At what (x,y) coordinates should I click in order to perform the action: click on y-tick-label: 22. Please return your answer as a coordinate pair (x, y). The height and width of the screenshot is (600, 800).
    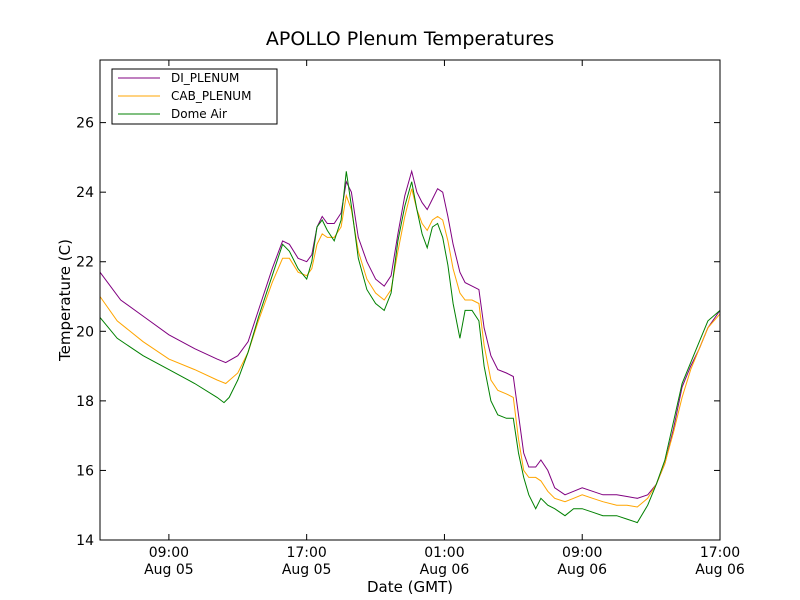
    Looking at the image, I should click on (85, 263).